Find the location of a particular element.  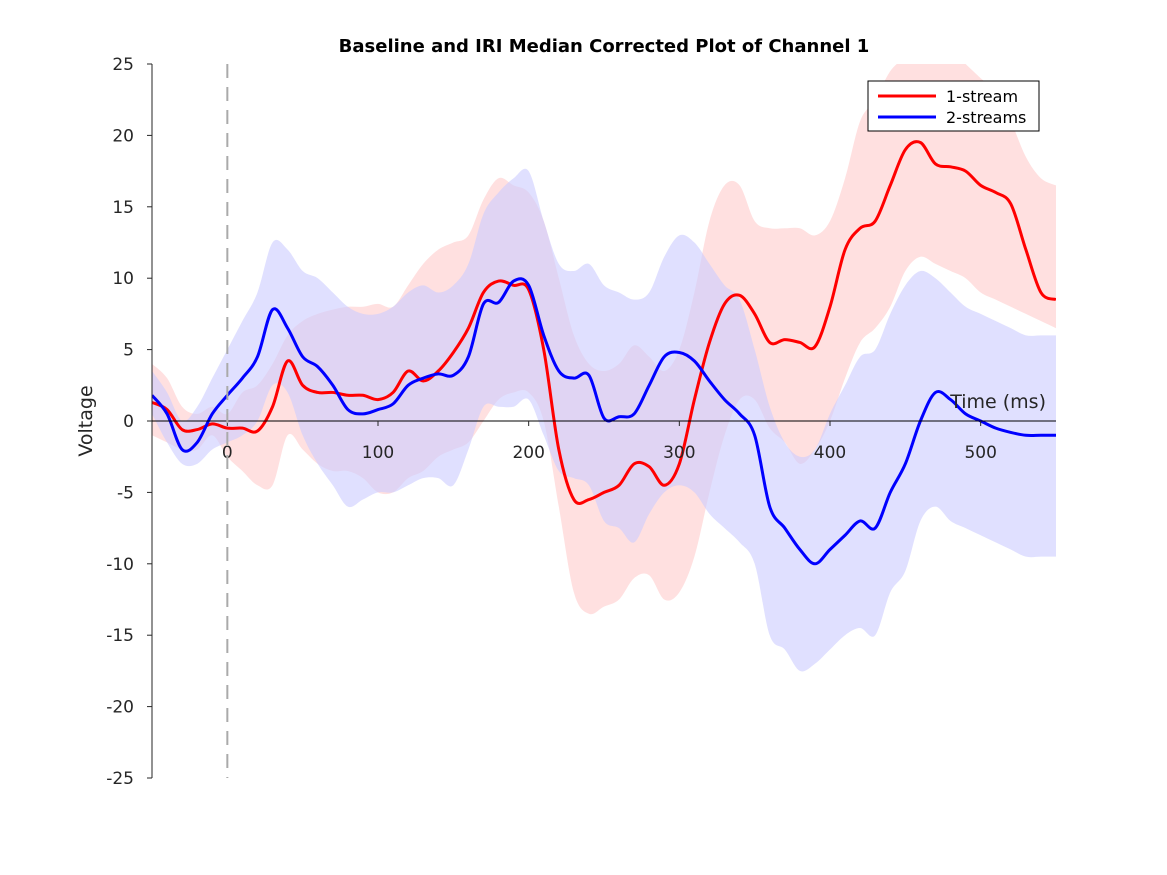

y-tick-label: -25 is located at coordinates (120, 779).